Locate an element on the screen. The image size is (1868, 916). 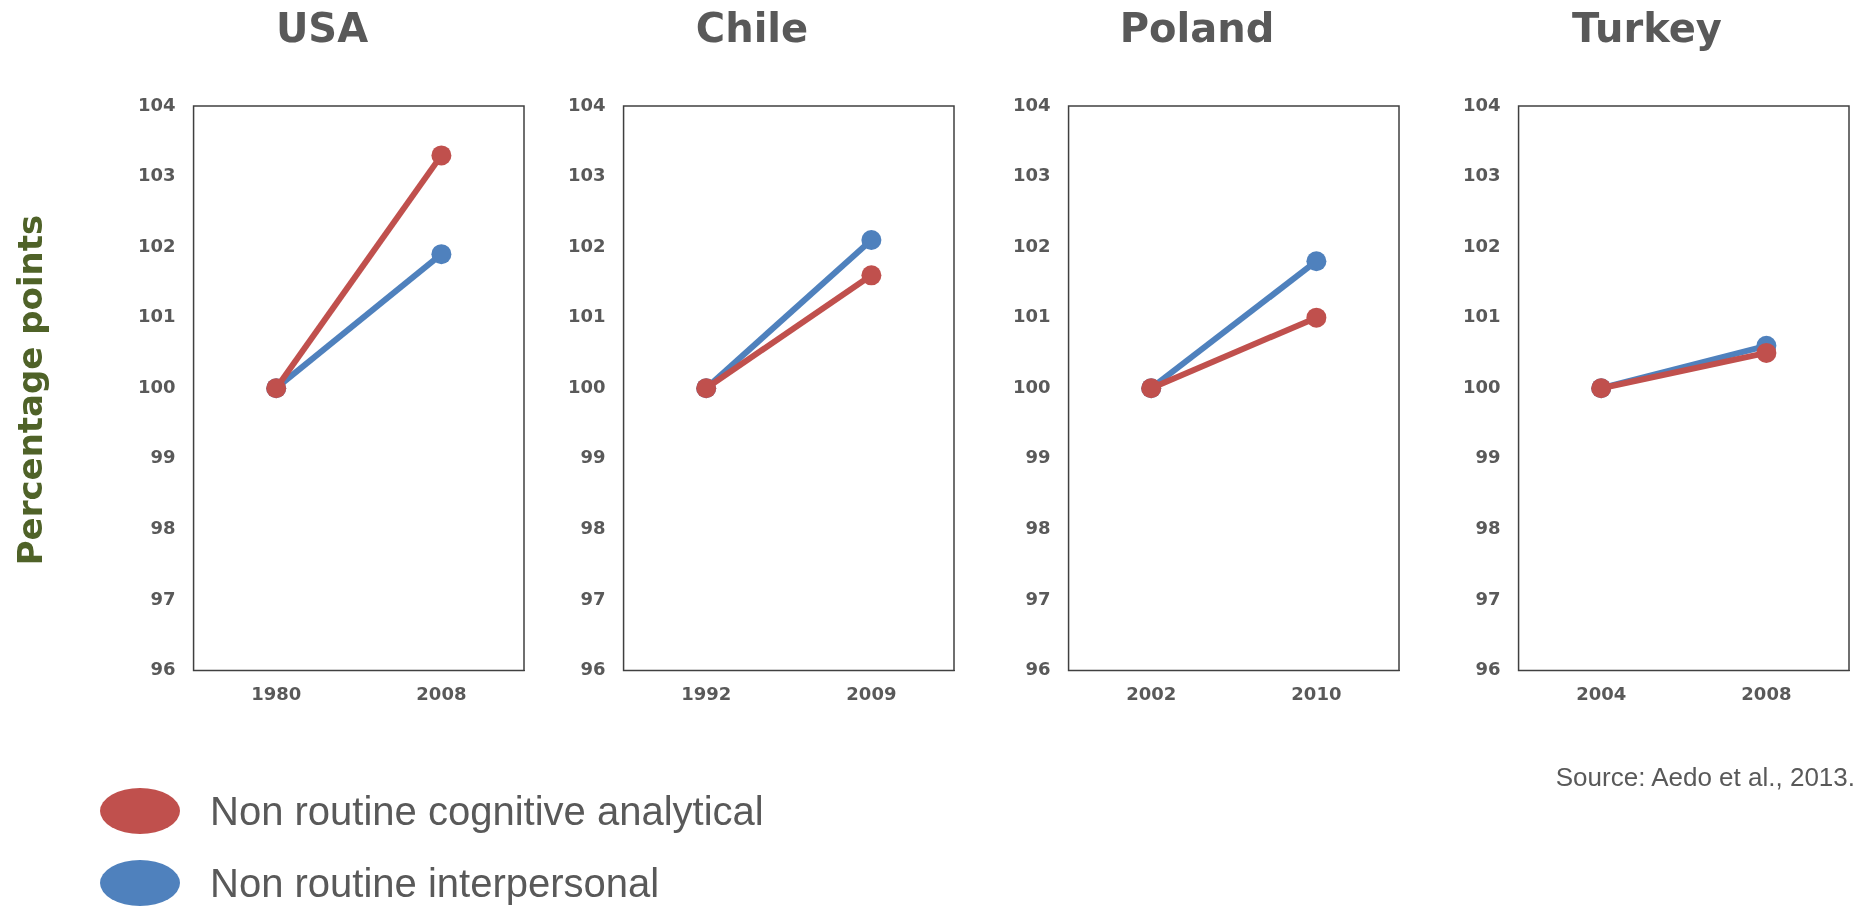
y-axis-title: Percentage points is located at coordinates (30, 390).